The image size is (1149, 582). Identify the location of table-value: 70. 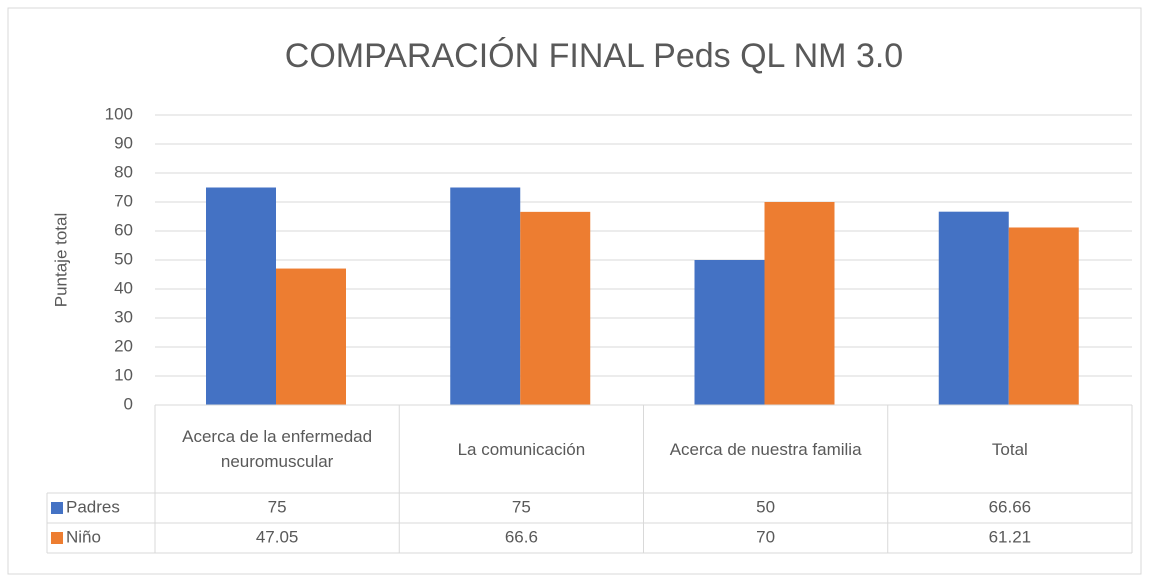
(765, 536).